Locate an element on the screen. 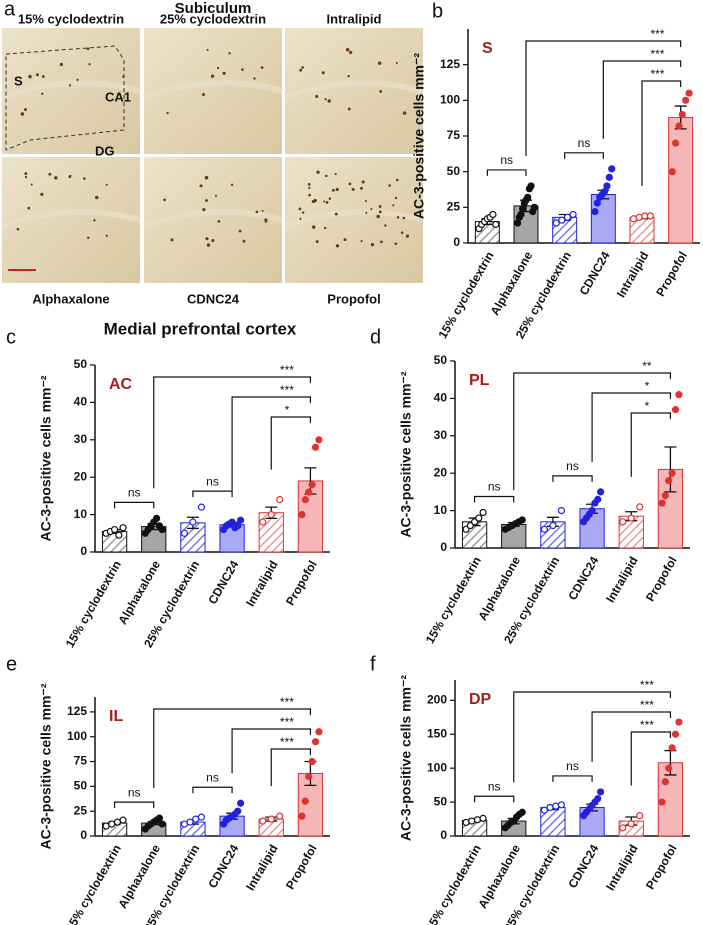  y-tick-label: 20 is located at coordinates (81, 476).